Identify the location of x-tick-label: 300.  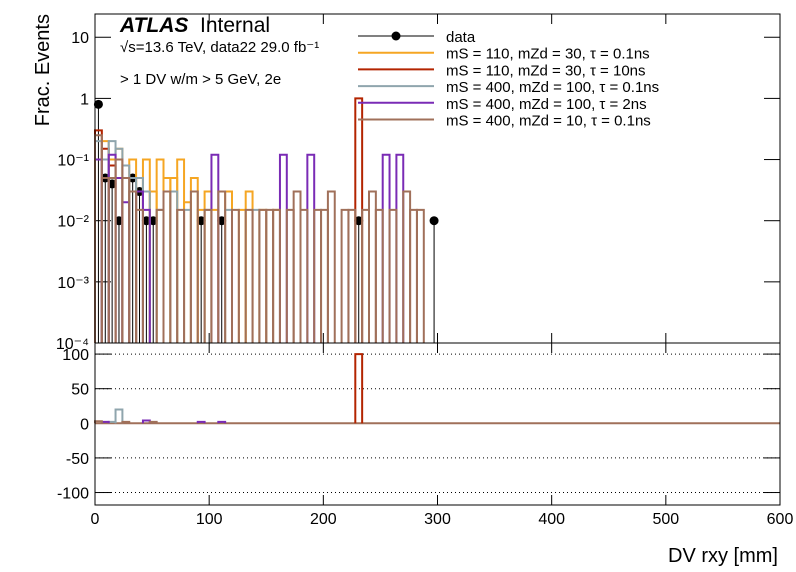
(437, 519).